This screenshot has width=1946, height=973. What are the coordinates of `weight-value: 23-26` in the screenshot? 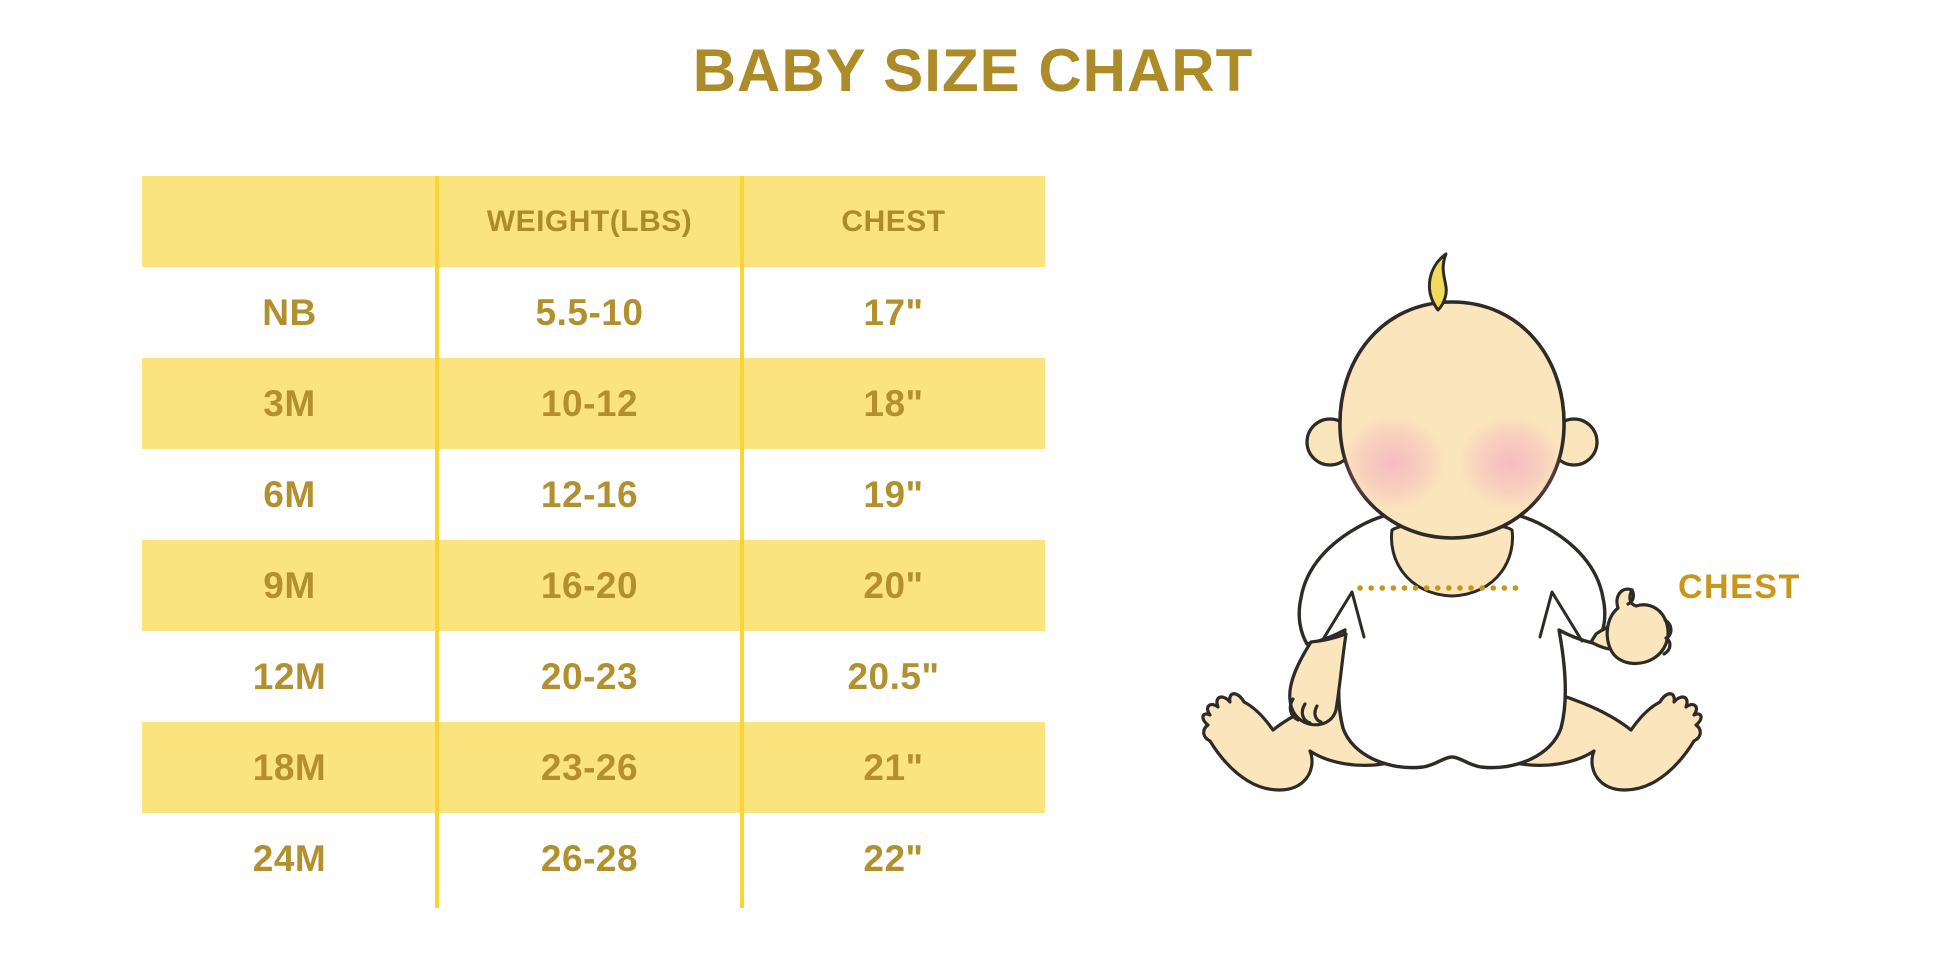 It's located at (589, 767).